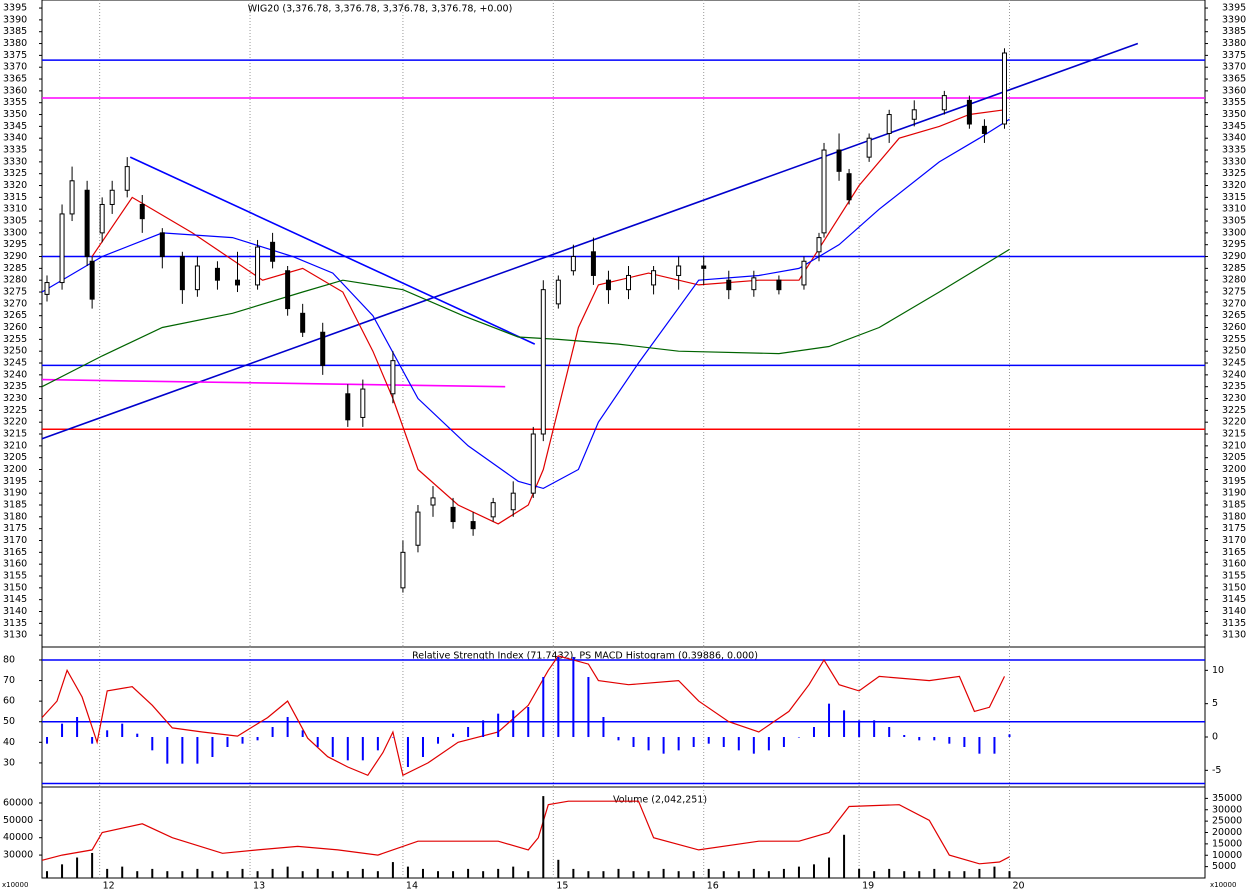 The image size is (1250, 894). What do you see at coordinates (1234, 31) in the screenshot?
I see `y-tick-label-right: 3385` at bounding box center [1234, 31].